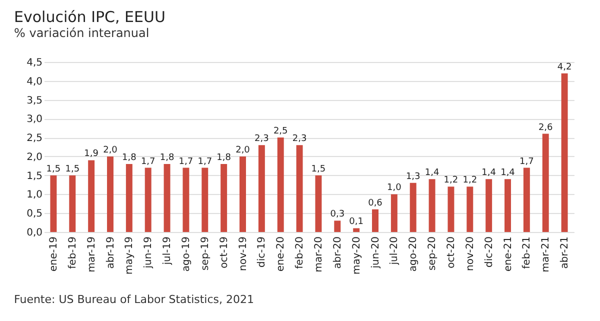 The width and height of the screenshot is (600, 321). Describe the element at coordinates (54, 254) in the screenshot. I see `x-tick-label: ene-19` at that location.